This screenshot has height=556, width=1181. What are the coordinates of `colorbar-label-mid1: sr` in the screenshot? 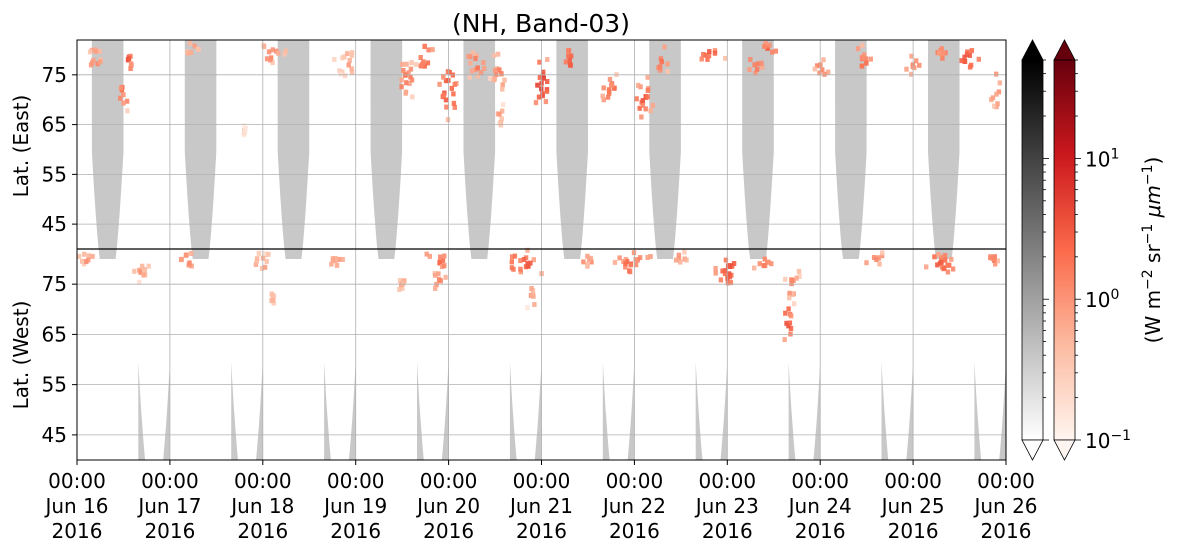 It's located at (1153, 257).